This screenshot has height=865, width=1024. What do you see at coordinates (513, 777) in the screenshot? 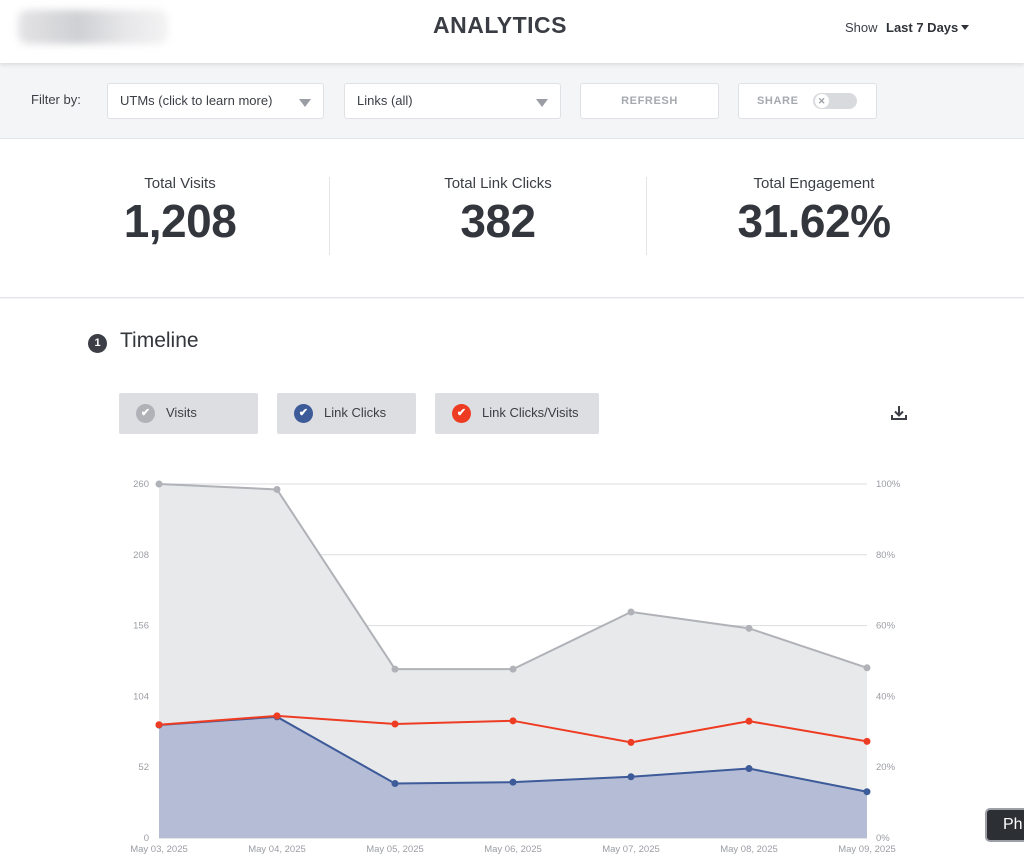
I see `area-link-clicks` at bounding box center [513, 777].